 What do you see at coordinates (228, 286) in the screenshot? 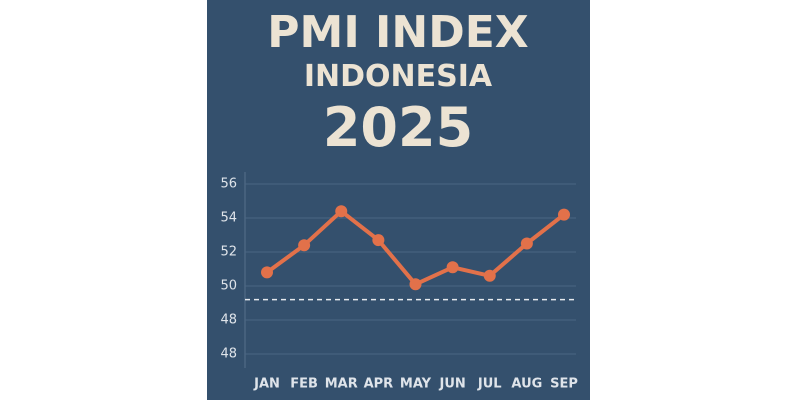
I see `y-tick-label: 50` at bounding box center [228, 286].